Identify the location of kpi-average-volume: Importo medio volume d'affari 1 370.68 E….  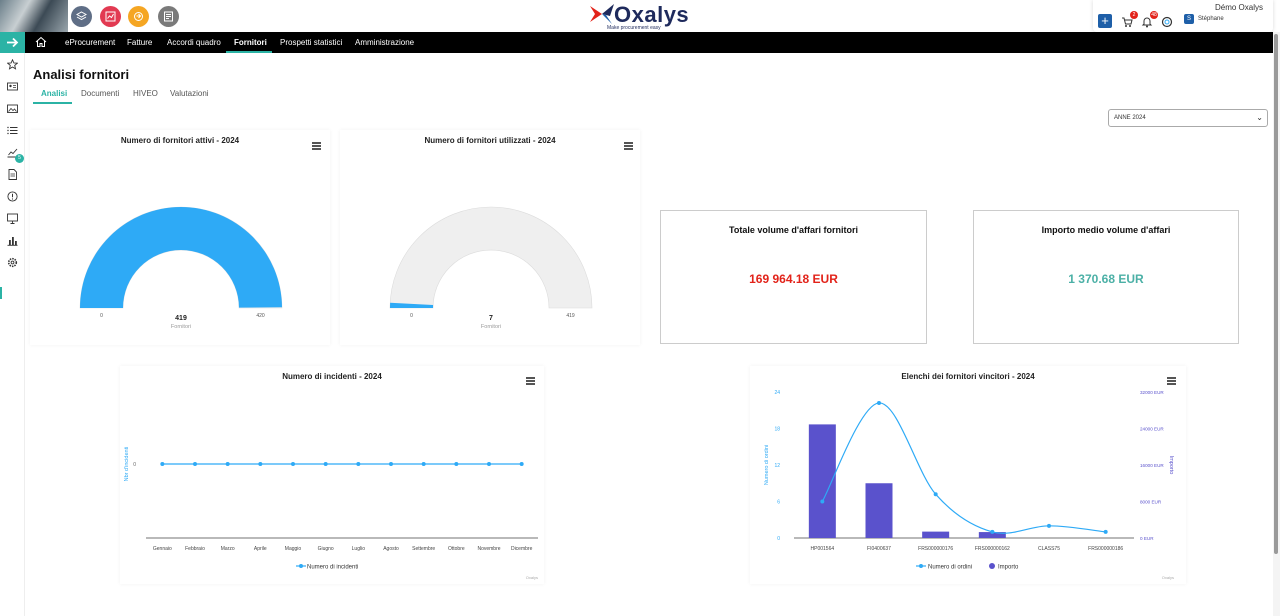
(1106, 277).